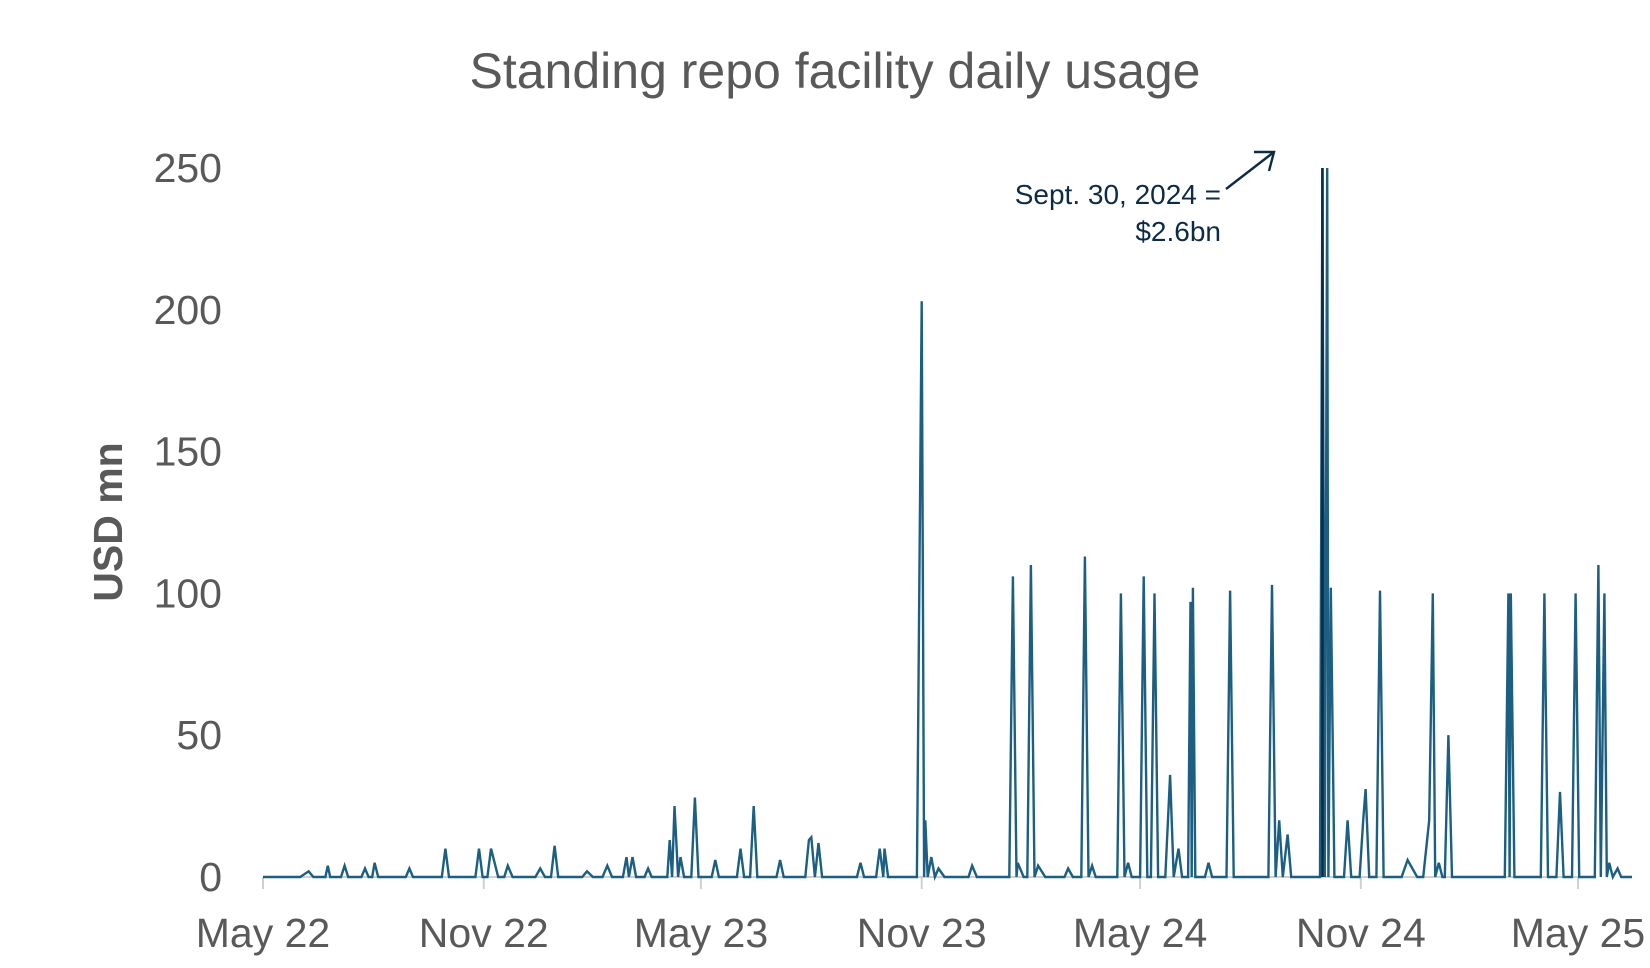 This screenshot has height=968, width=1650. I want to click on annotation-text-line-2: $2.6bn, so click(1178, 231).